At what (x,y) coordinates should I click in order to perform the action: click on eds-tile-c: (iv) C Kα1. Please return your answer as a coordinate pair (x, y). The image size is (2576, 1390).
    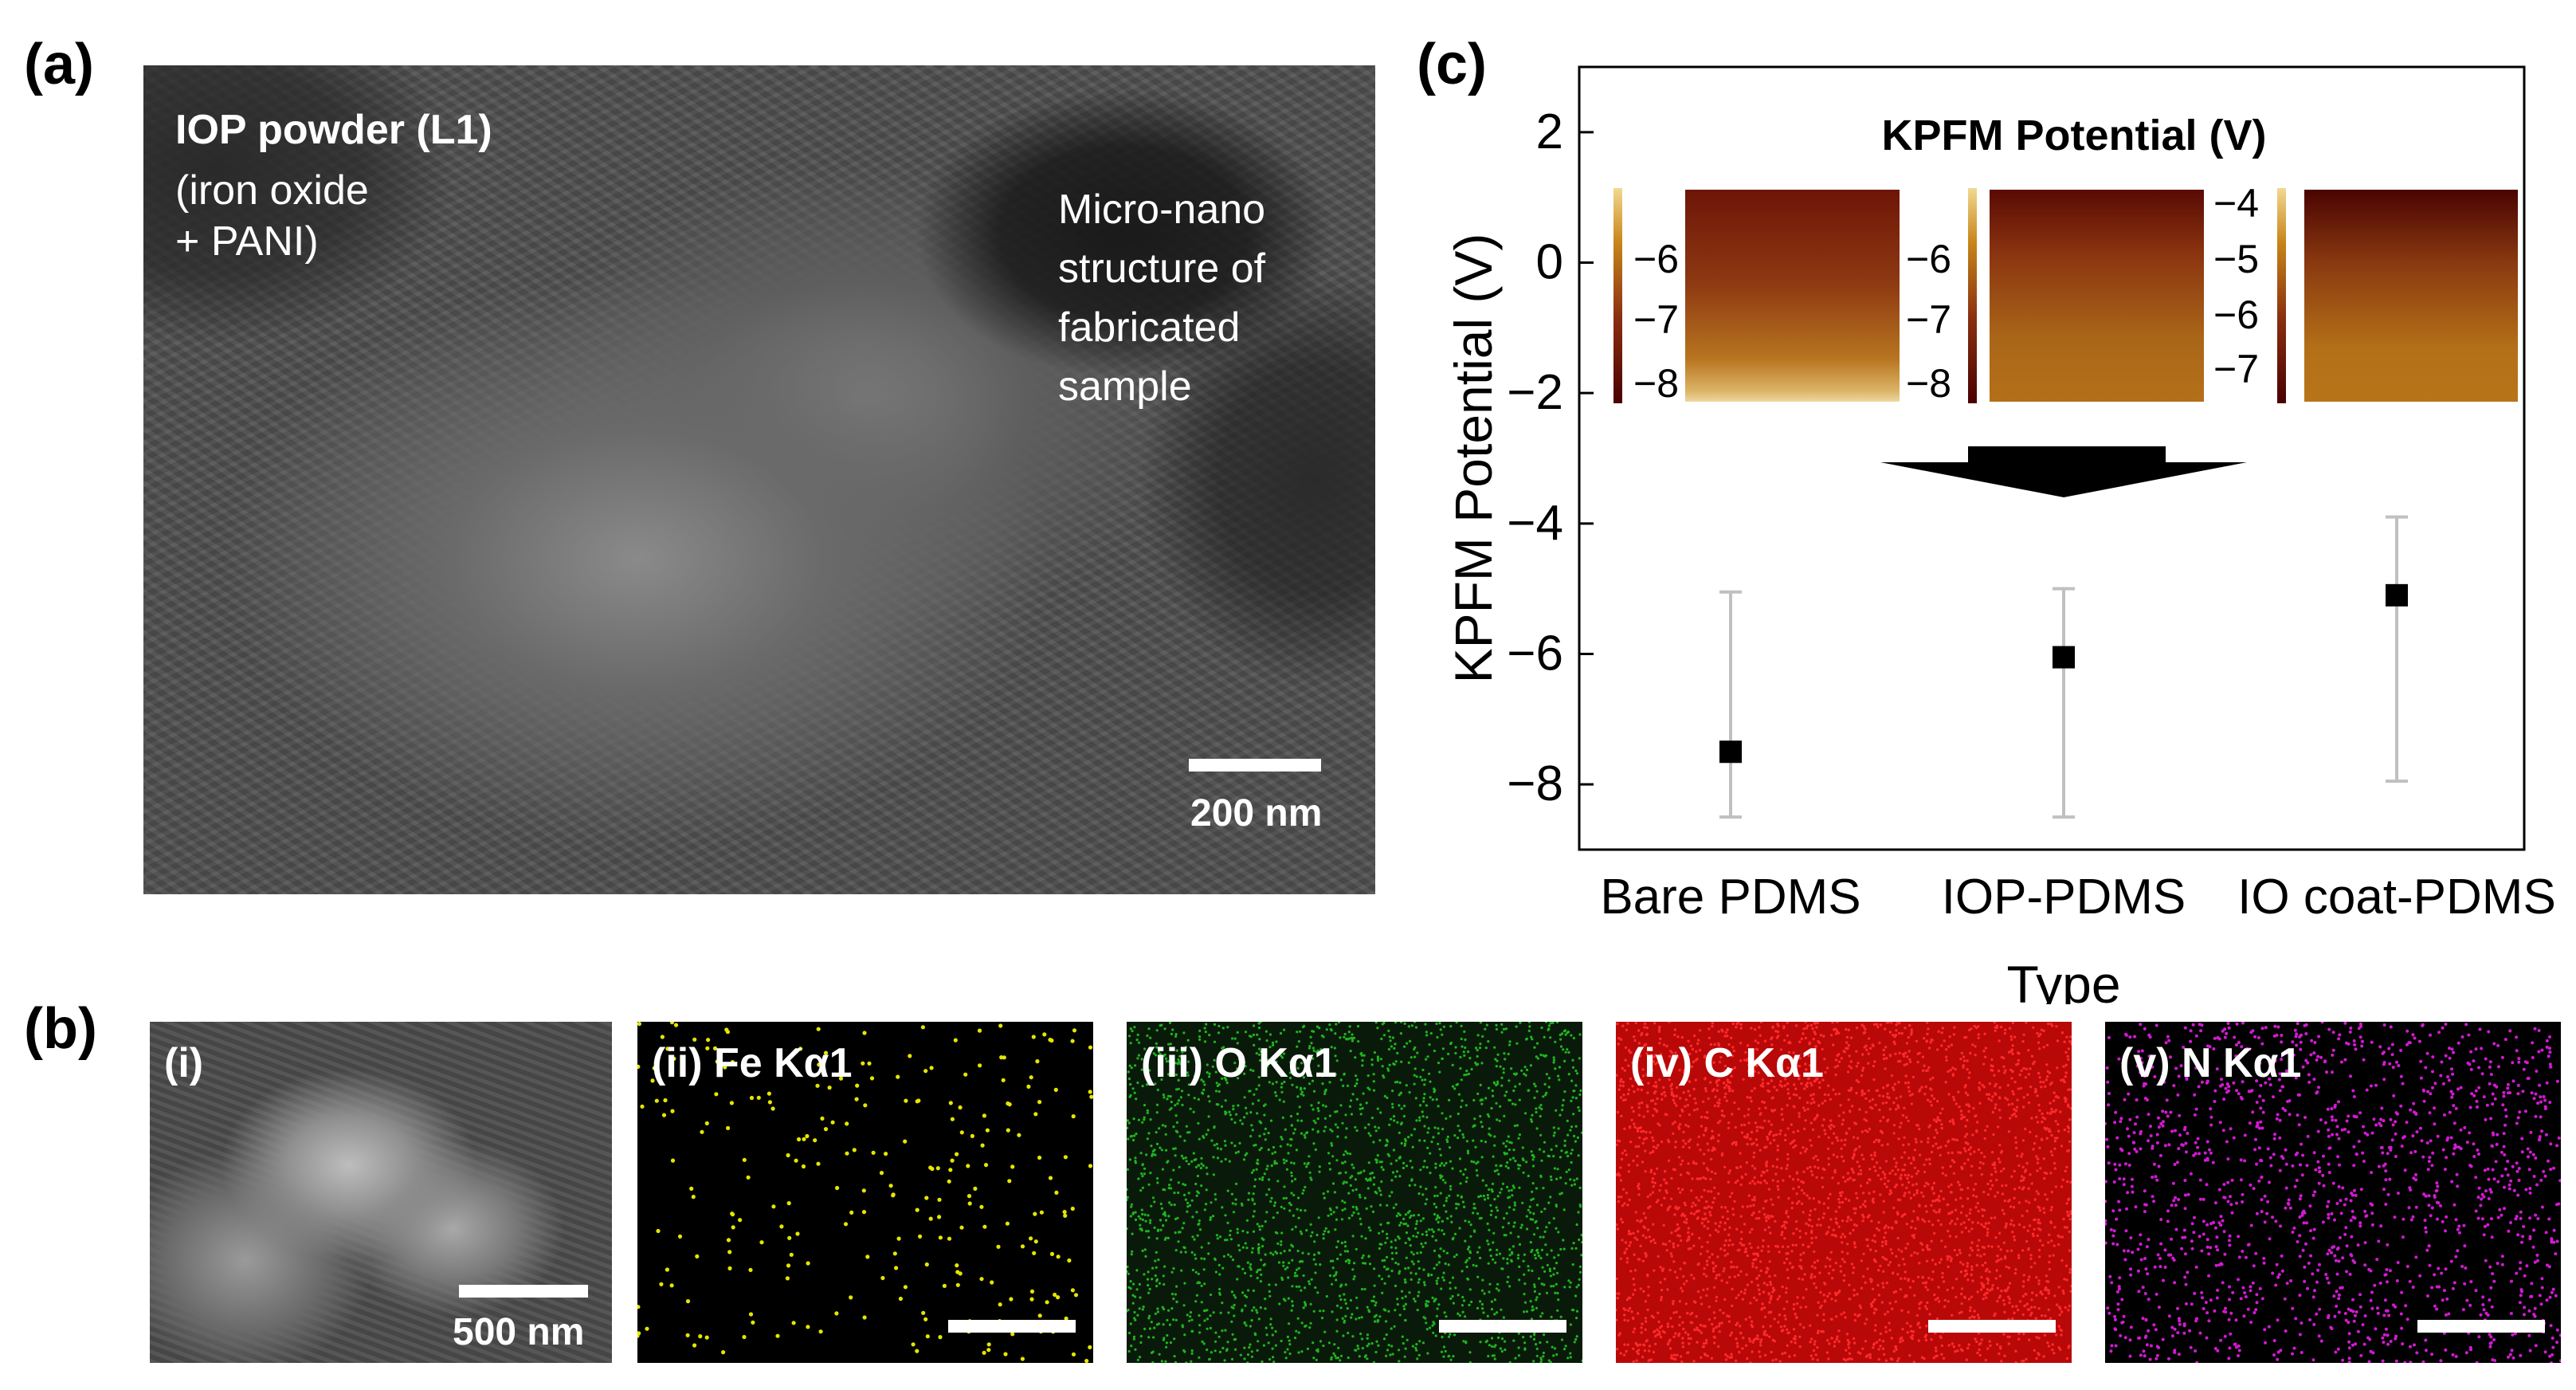
    Looking at the image, I should click on (1844, 1192).